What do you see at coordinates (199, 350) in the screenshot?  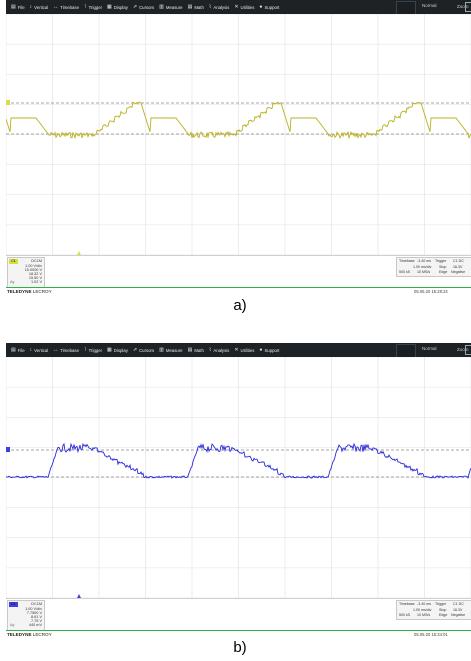 I see `menu-label: Math` at bounding box center [199, 350].